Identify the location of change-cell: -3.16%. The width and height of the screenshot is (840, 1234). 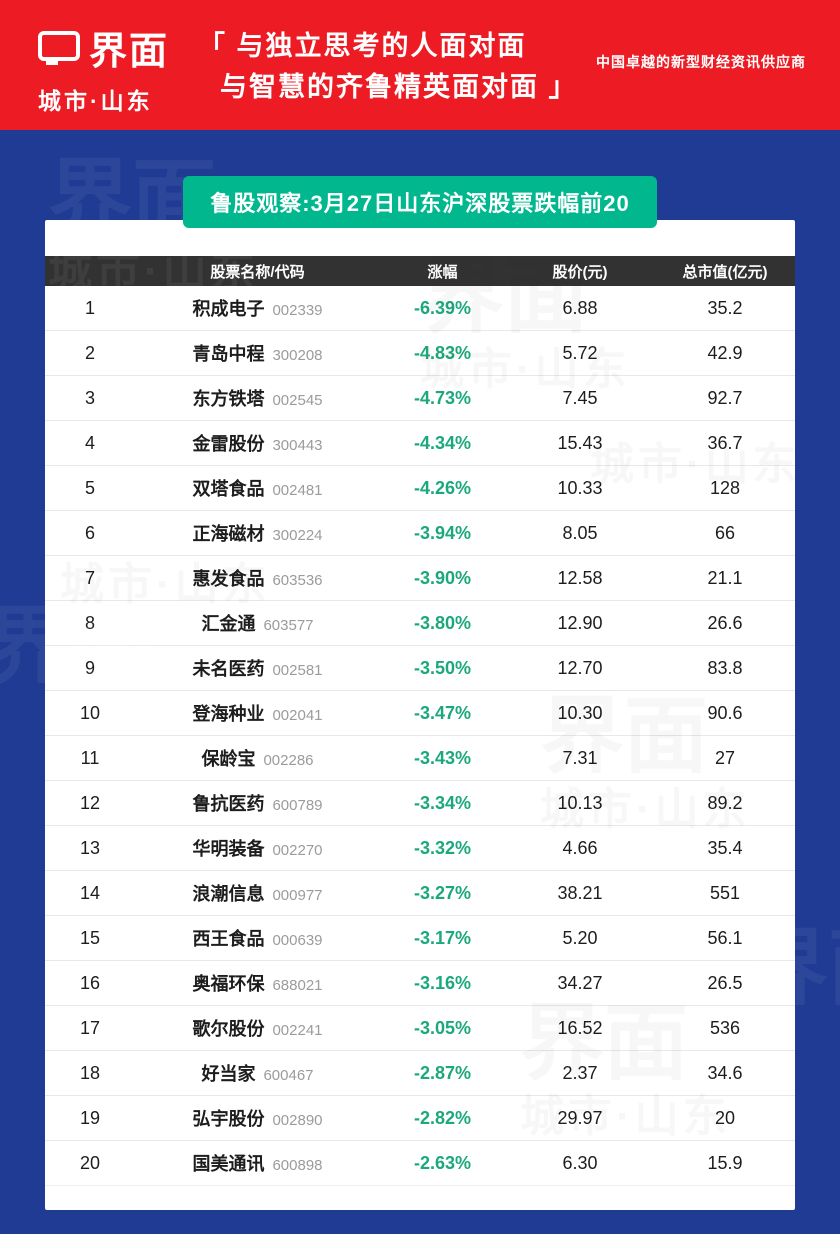
(442, 982).